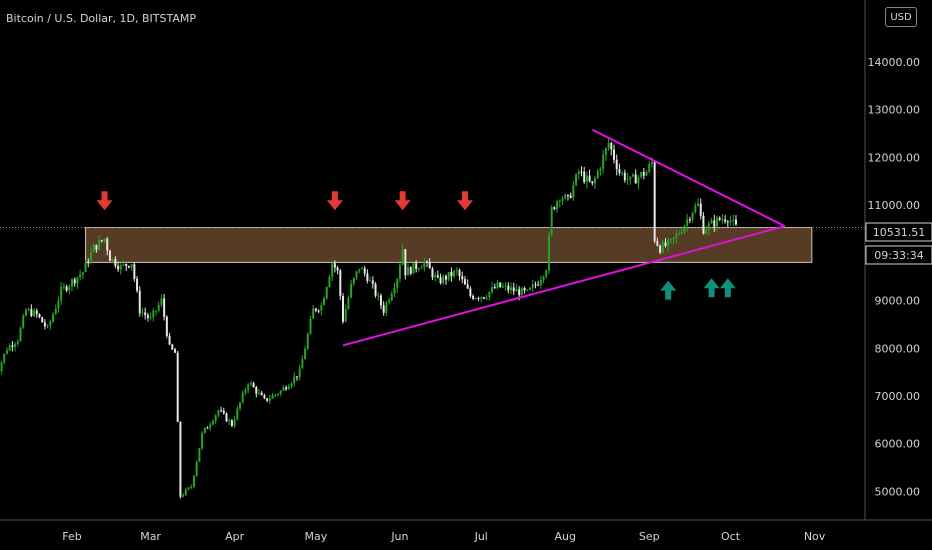  I want to click on support-zone-box, so click(449, 245).